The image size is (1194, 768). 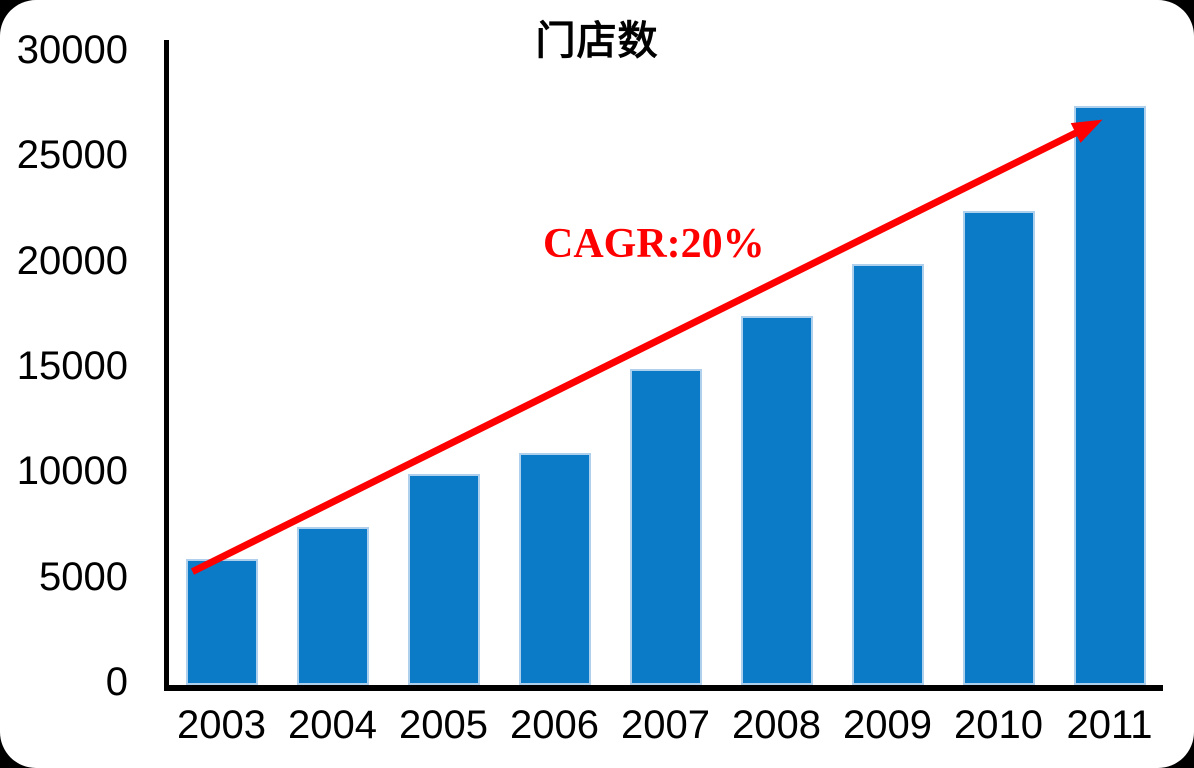 What do you see at coordinates (72, 471) in the screenshot?
I see `y-tick-label: 10000` at bounding box center [72, 471].